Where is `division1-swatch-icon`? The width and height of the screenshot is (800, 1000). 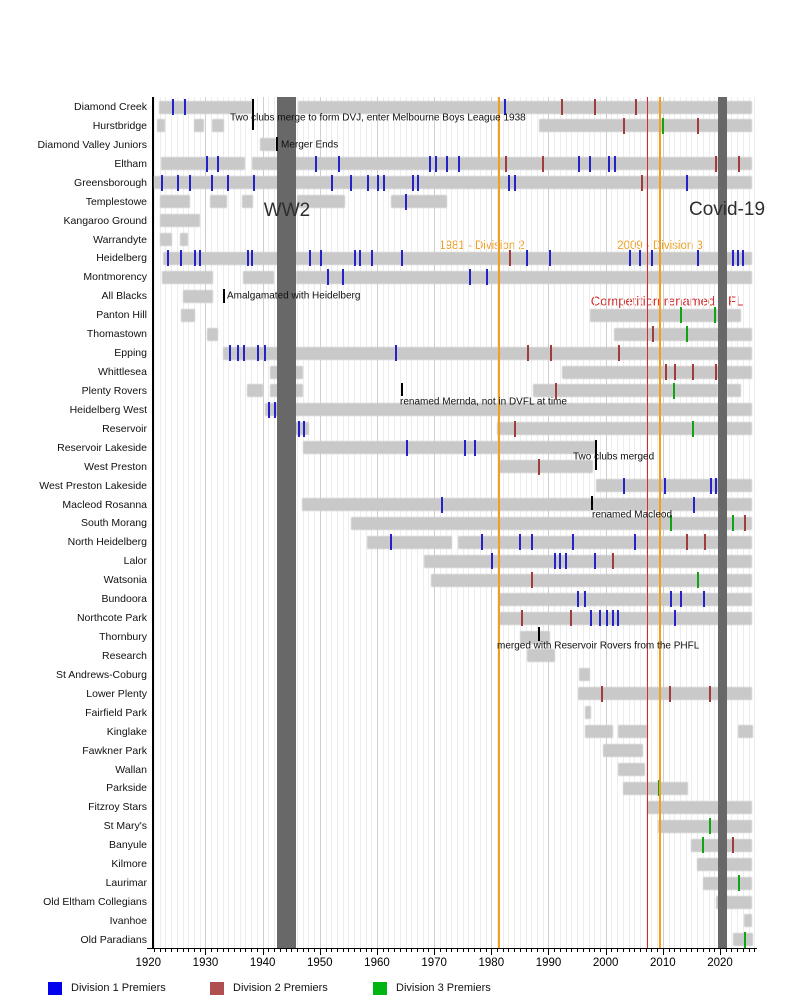
division1-swatch-icon is located at coordinates (55, 988).